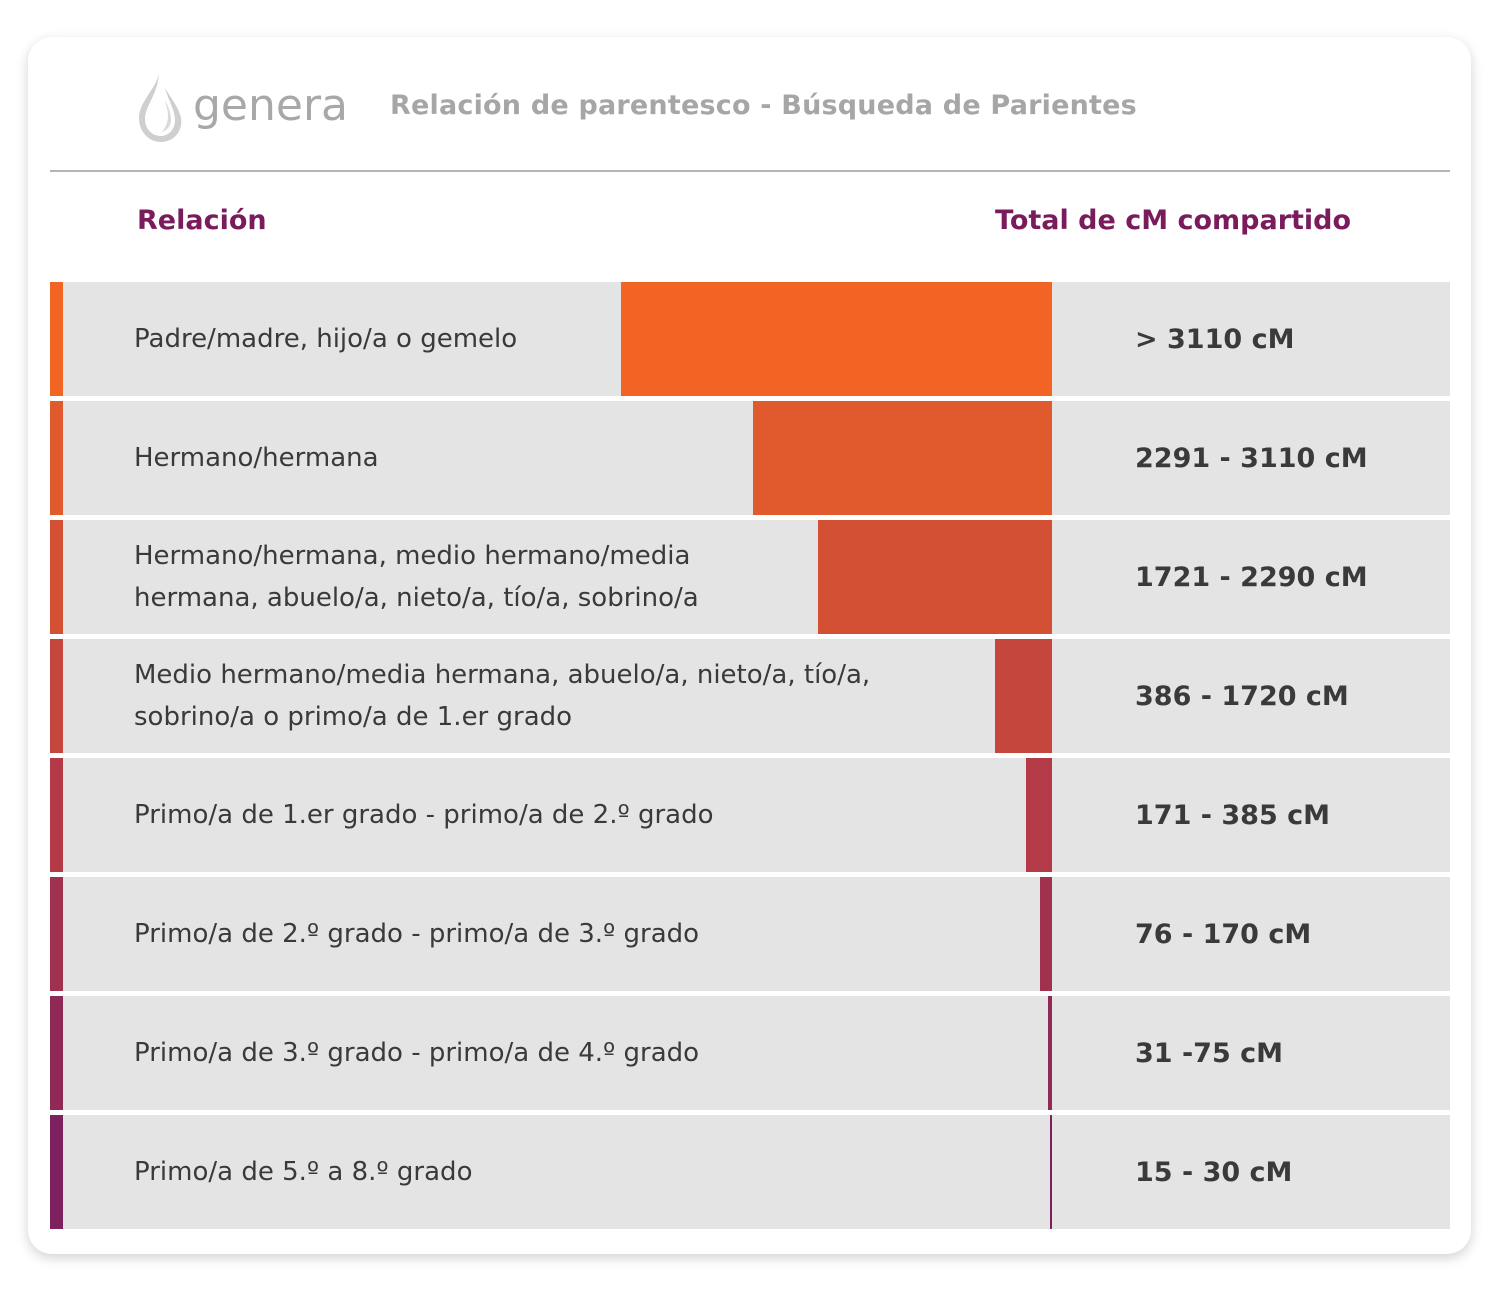 Image resolution: width=1501 pixels, height=1292 pixels. What do you see at coordinates (1214, 1172) in the screenshot?
I see `cm-value: 15 - 30 cM` at bounding box center [1214, 1172].